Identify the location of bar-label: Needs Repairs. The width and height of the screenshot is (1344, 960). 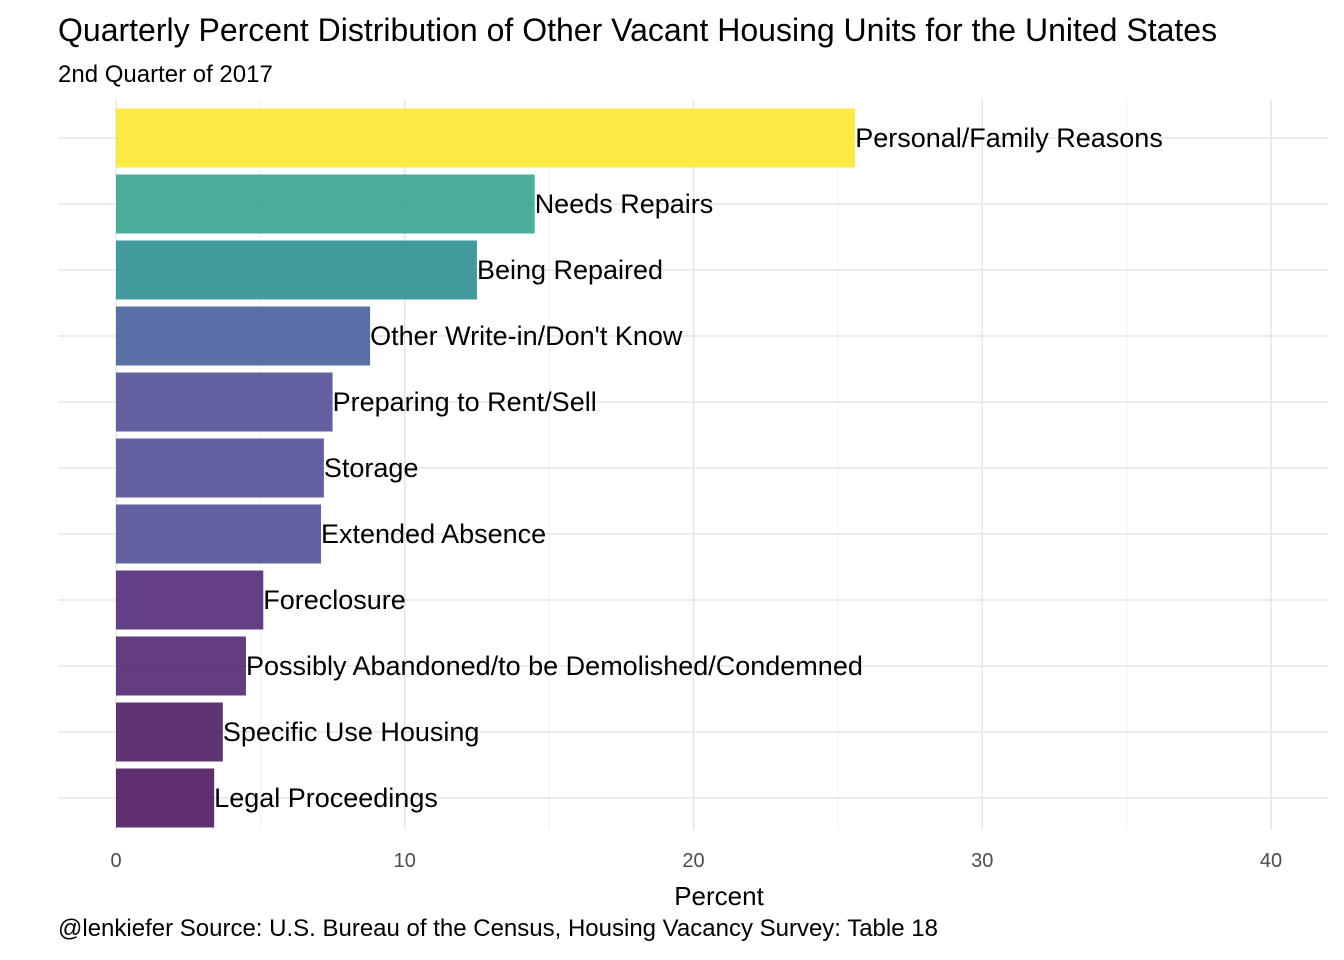
(624, 204).